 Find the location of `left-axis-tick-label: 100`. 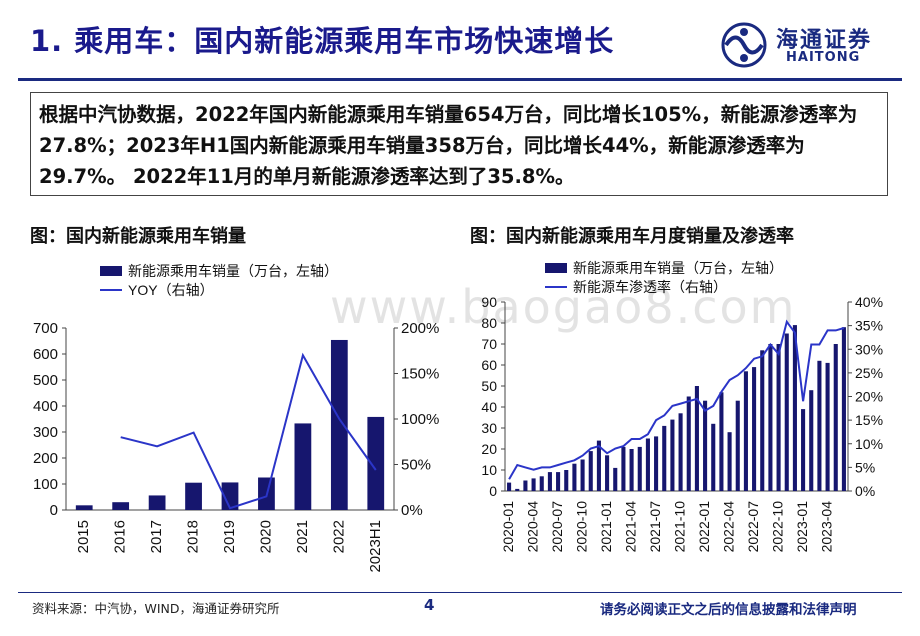

left-axis-tick-label: 100 is located at coordinates (45, 484).